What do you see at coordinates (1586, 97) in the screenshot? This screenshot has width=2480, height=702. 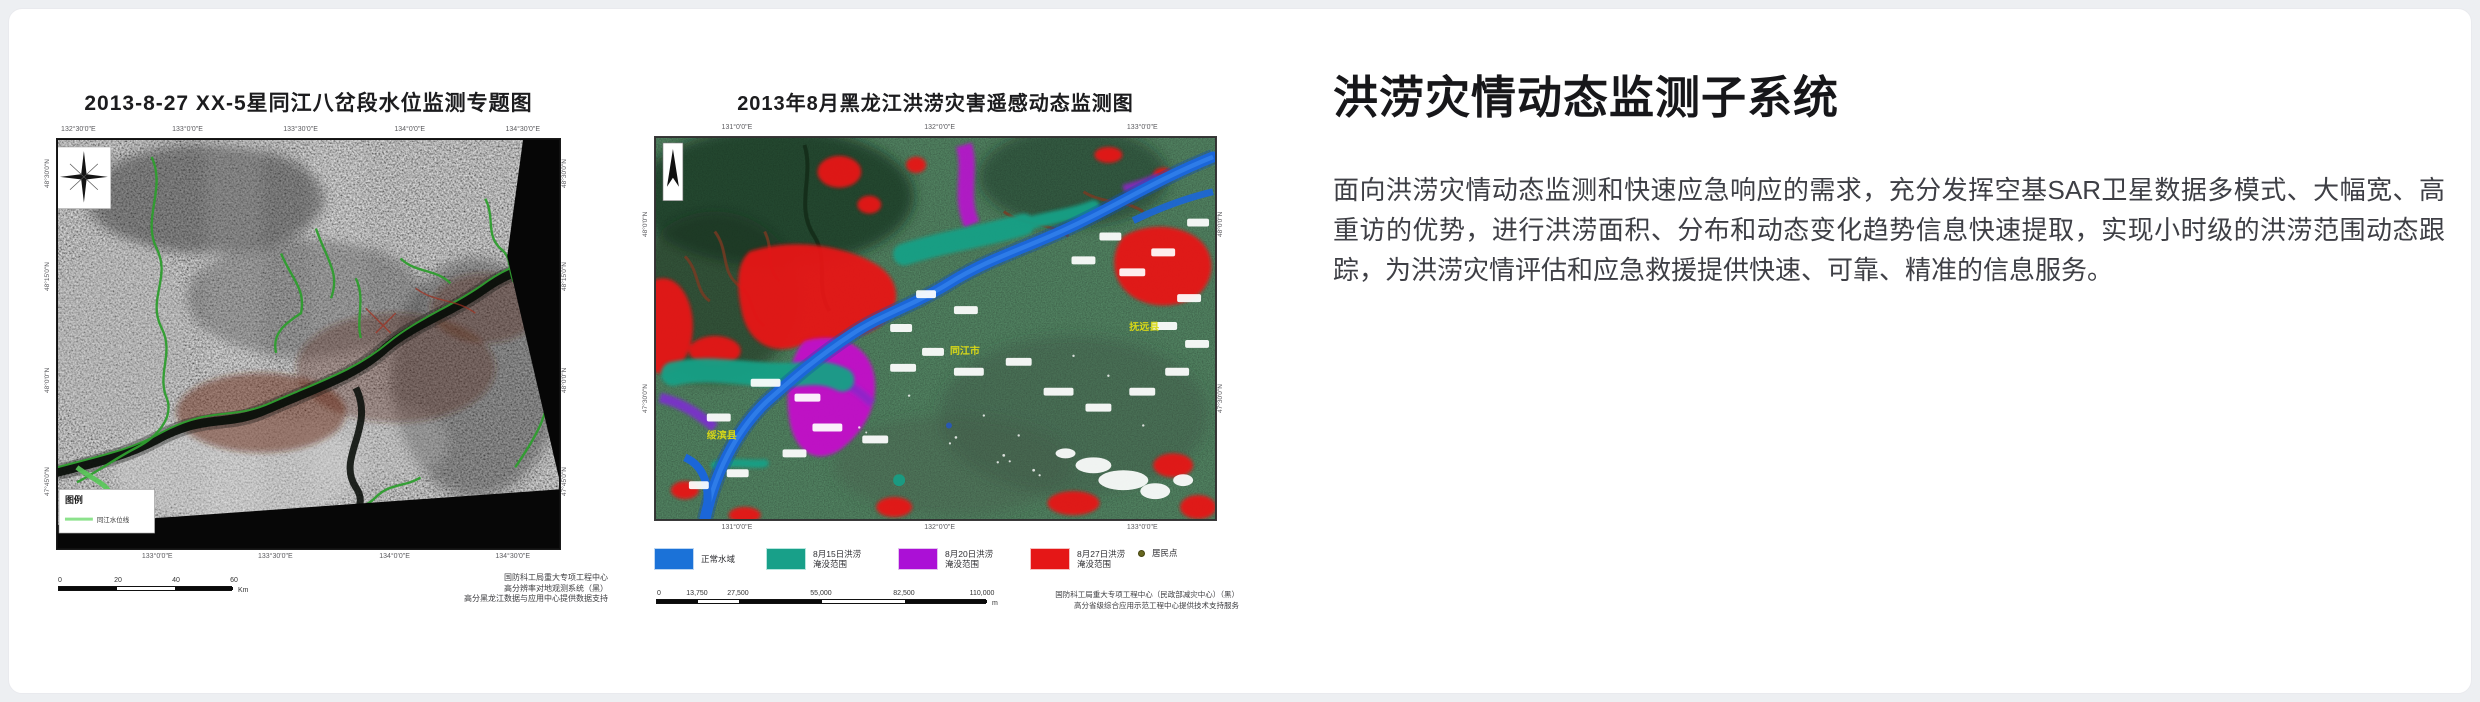 I see `panel-title: 洪涝灾情动态监测子系统` at bounding box center [1586, 97].